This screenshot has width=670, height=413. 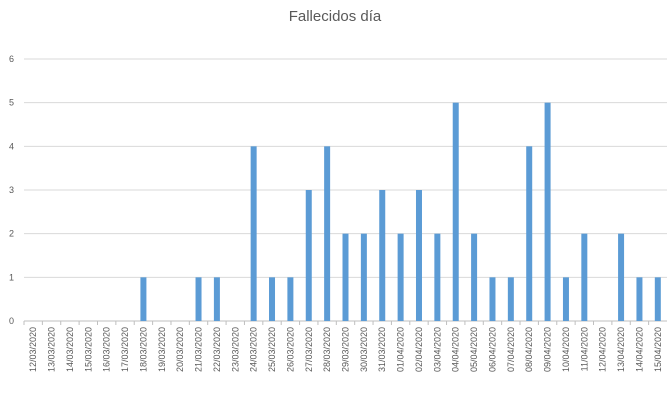 What do you see at coordinates (346, 349) in the screenshot?
I see `x-tick-label: 29/03/2020` at bounding box center [346, 349].